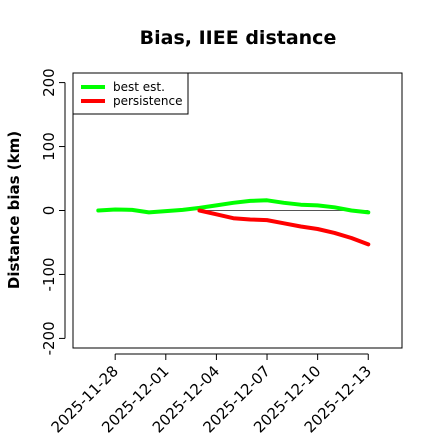  I want to click on series-line-best-est-, so click(233, 206).